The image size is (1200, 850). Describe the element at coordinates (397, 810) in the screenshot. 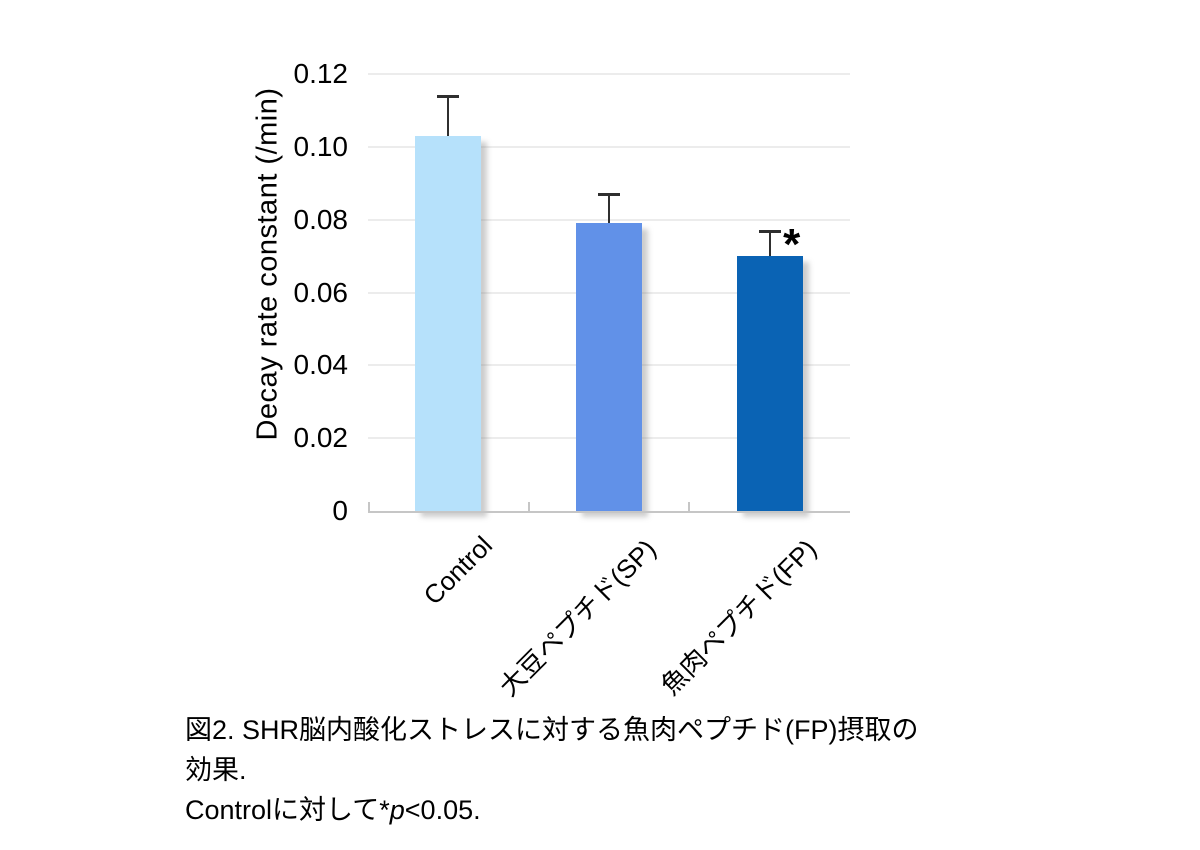

I see `caption-line2-pvalue: p` at that location.